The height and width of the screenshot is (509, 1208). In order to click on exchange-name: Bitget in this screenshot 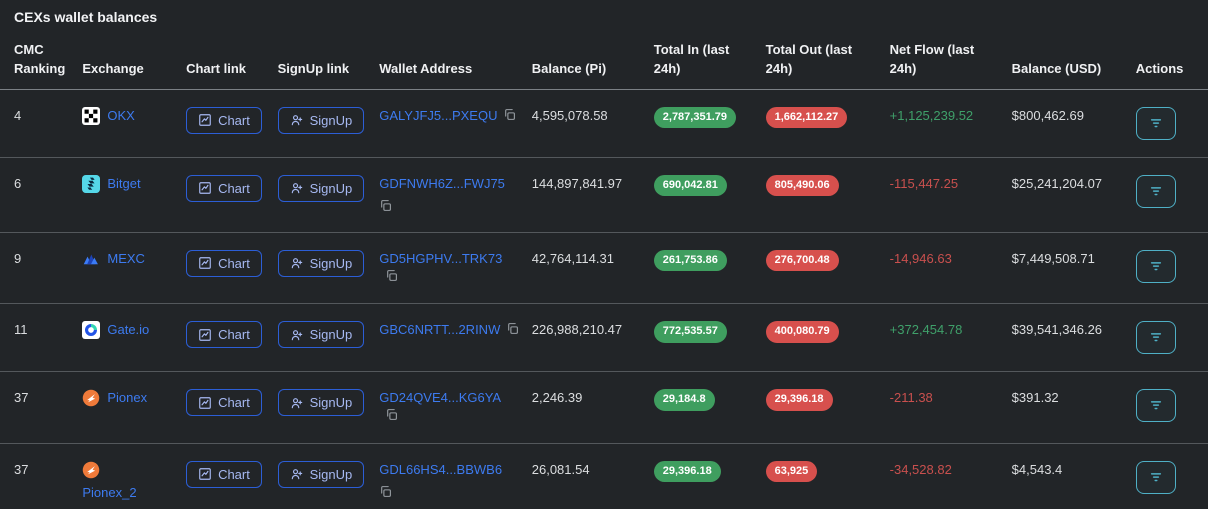, I will do `click(124, 183)`.